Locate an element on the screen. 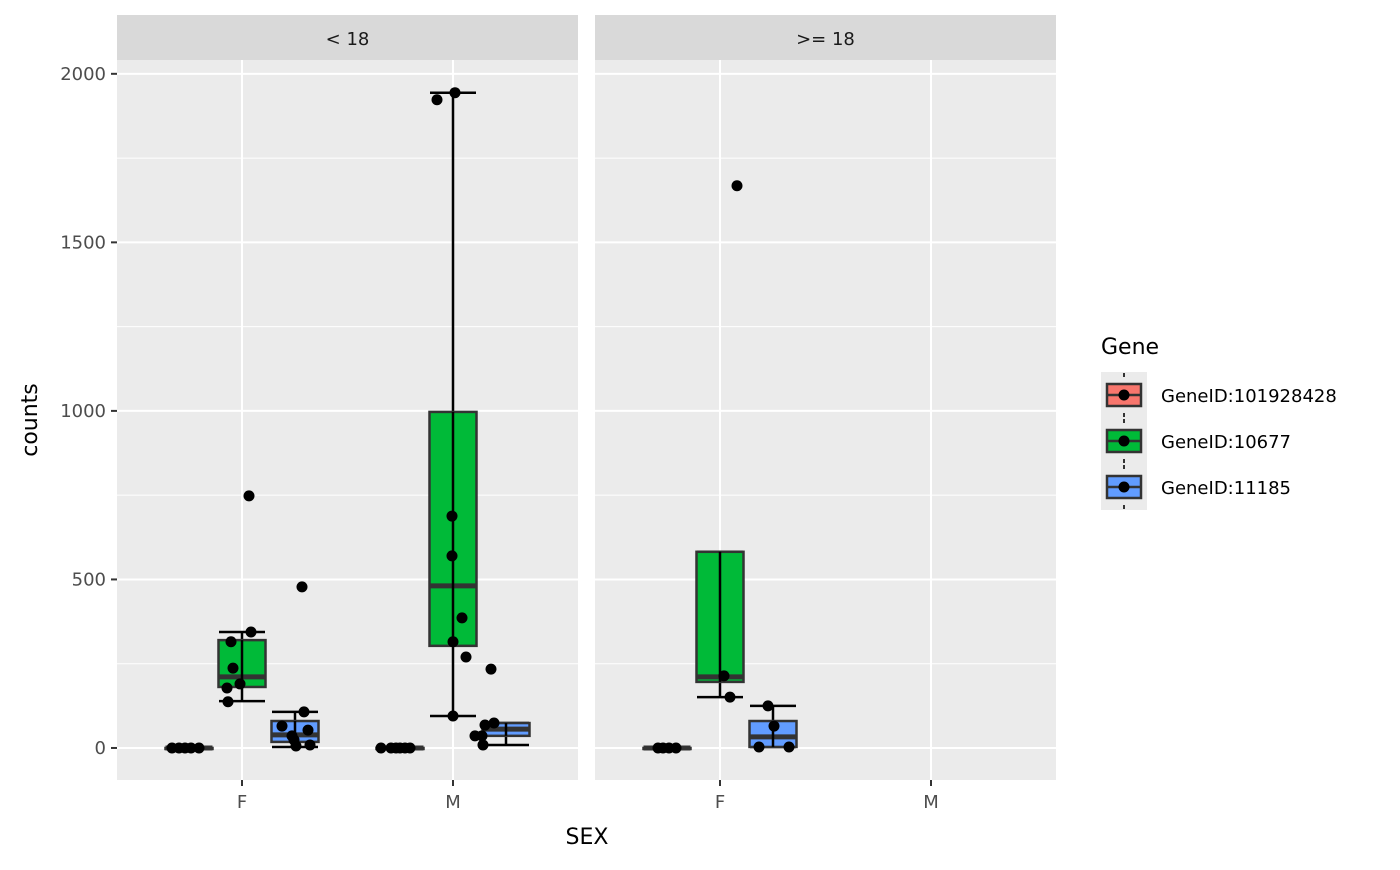 The height and width of the screenshot is (870, 1400). legend-item: GeneID:11185 is located at coordinates (1198, 487).